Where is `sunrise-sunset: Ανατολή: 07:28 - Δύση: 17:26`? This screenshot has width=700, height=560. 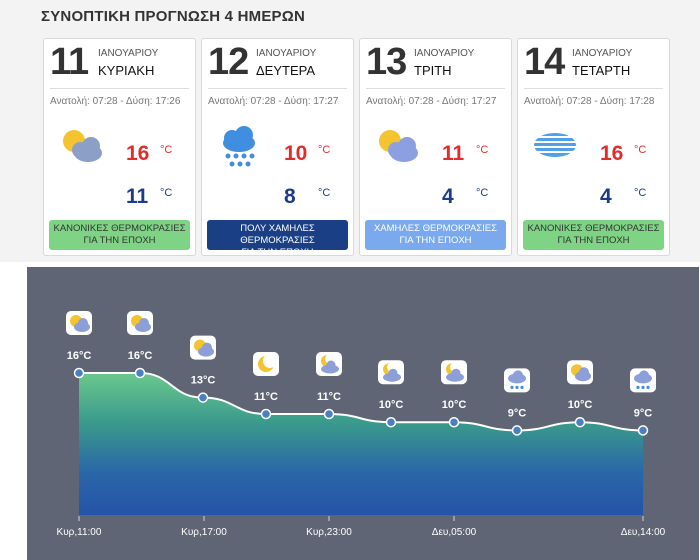
sunrise-sunset: Ανατολή: 07:28 - Δύση: 17:26 is located at coordinates (115, 101).